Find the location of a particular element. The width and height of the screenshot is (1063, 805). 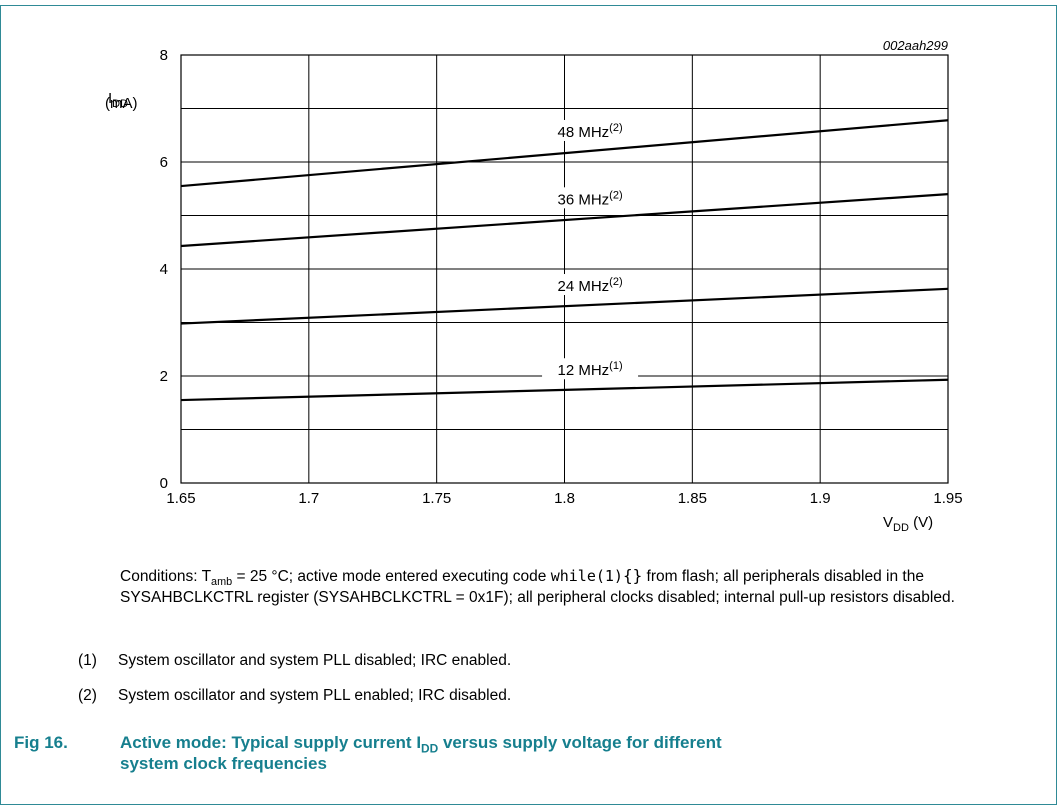

series-label: 36 MHz(2) is located at coordinates (590, 198).